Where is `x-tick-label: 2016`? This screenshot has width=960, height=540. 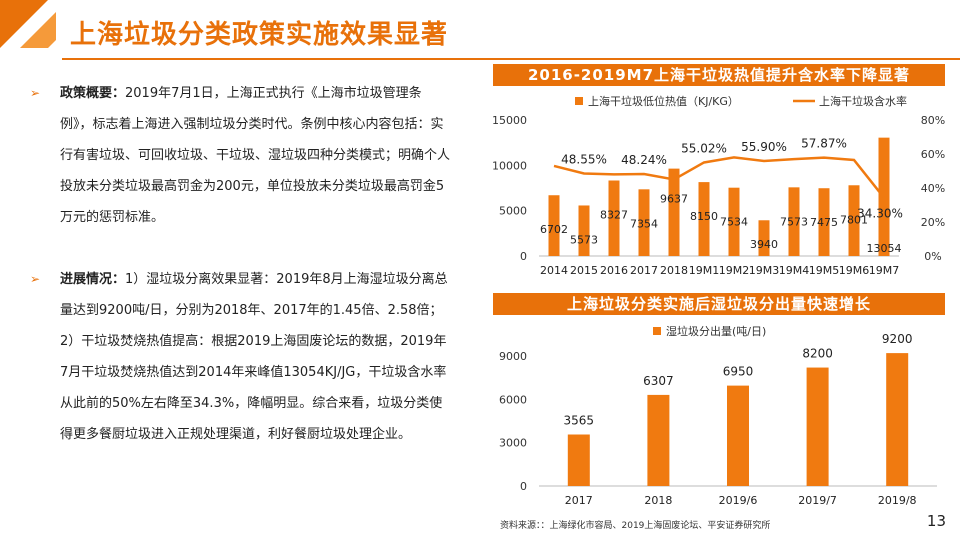
x-tick-label: 2016 is located at coordinates (614, 270).